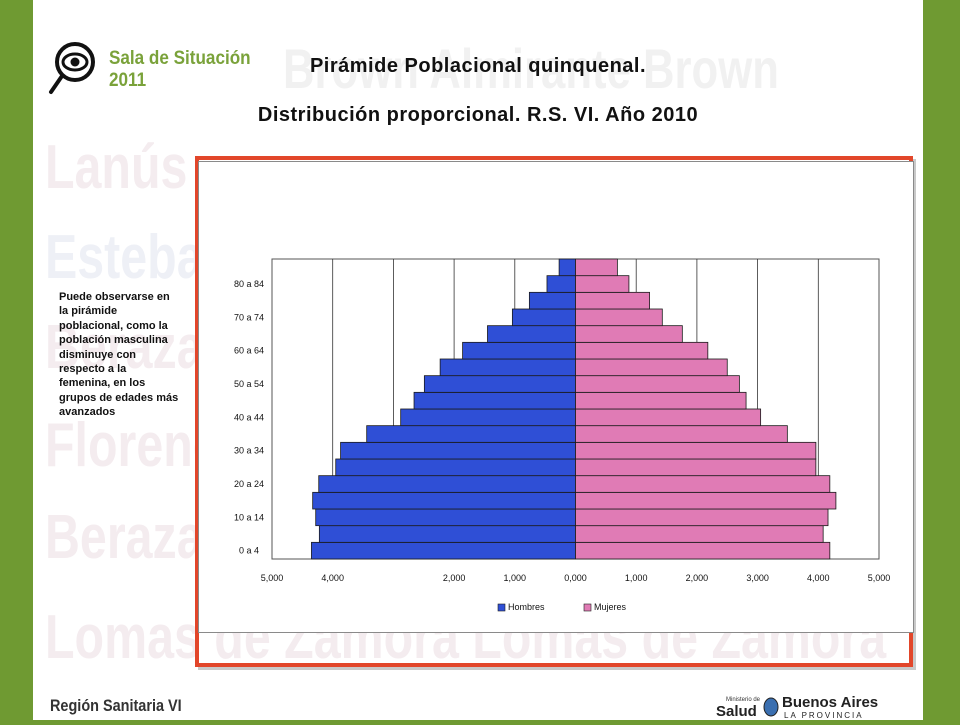 This screenshot has height=725, width=960. What do you see at coordinates (736, 711) in the screenshot?
I see `ministry-big: Salud` at bounding box center [736, 711].